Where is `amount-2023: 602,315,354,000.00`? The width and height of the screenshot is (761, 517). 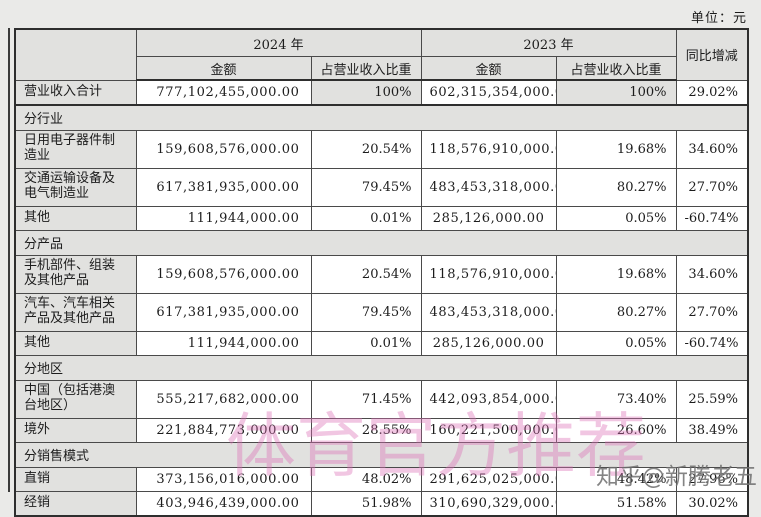 amount-2023: 602,315,354,000.00 is located at coordinates (488, 92).